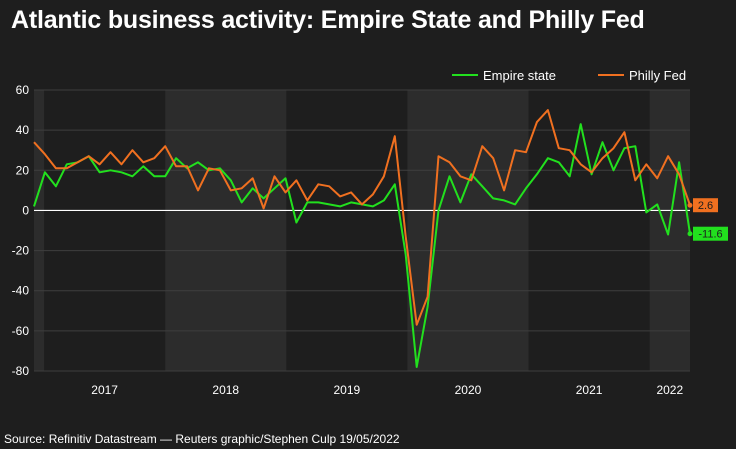 The width and height of the screenshot is (736, 449). Describe the element at coordinates (104, 390) in the screenshot. I see `x-tick-label: 2017` at that location.